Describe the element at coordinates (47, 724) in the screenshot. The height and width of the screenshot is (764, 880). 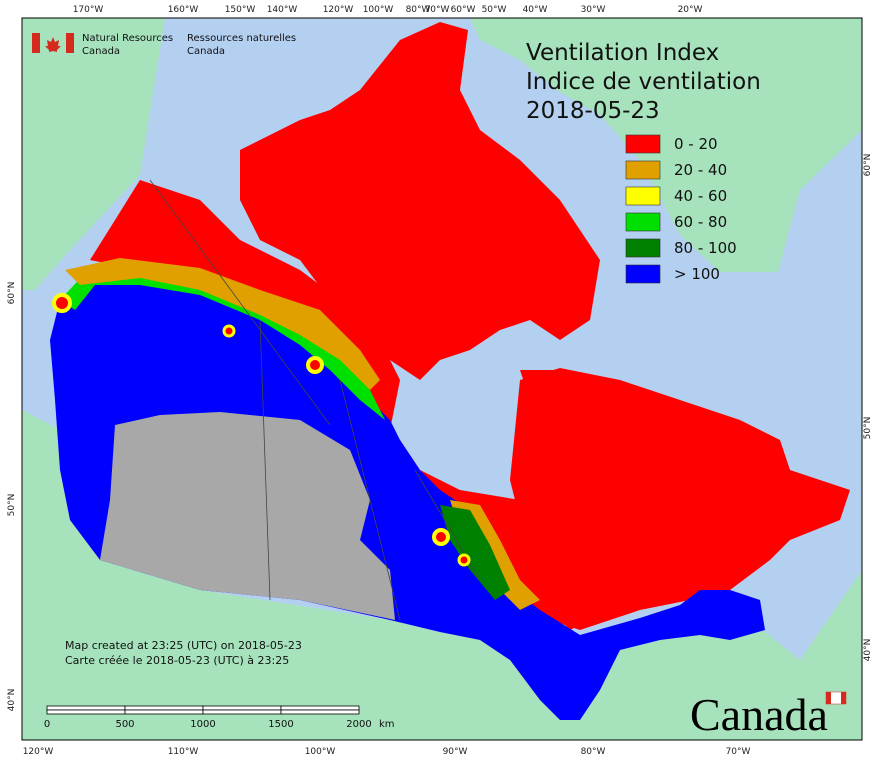
I see `scale-label: 0` at that location.